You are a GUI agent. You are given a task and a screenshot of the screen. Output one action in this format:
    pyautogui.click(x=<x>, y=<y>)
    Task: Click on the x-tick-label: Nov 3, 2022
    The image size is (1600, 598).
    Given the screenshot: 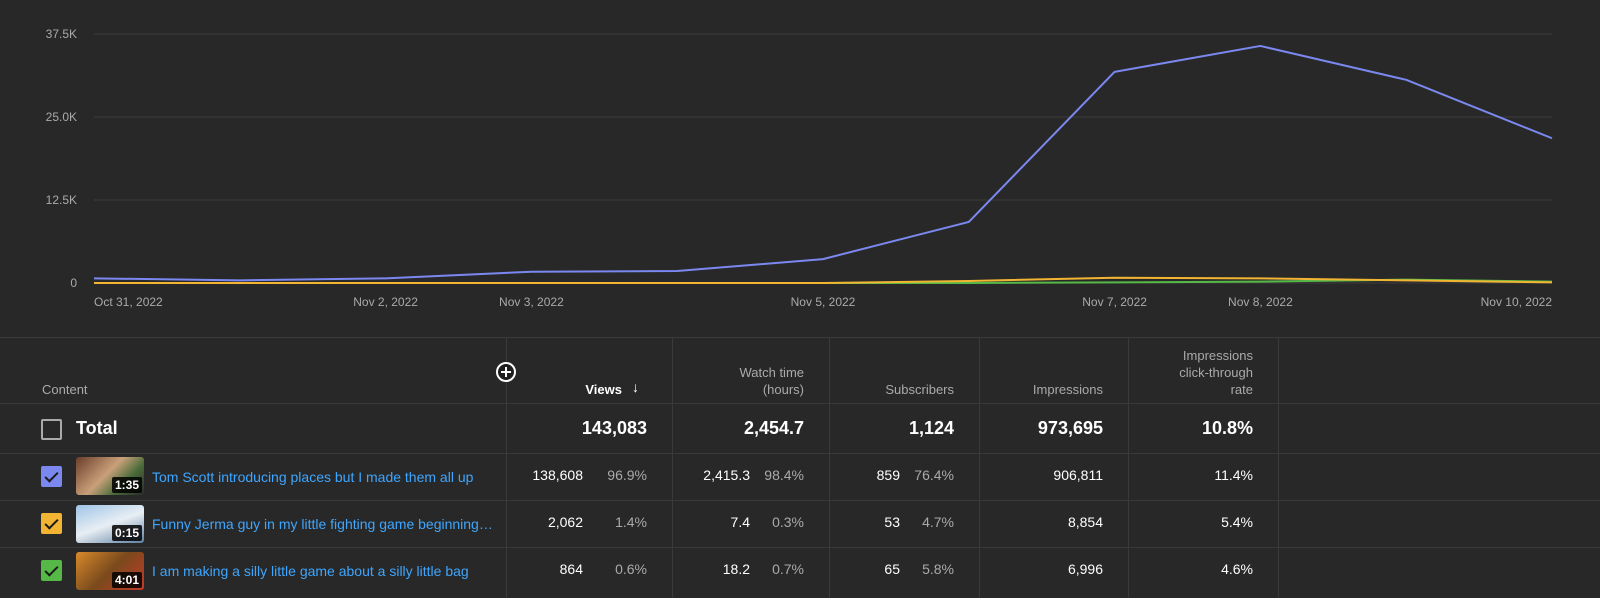 What is the action you would take?
    pyautogui.click(x=531, y=302)
    